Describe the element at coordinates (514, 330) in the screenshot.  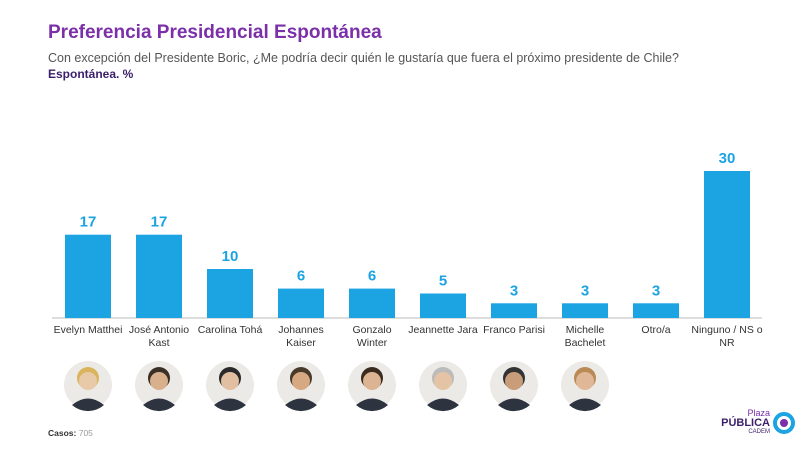
I see `x-tick-label: Franco Parisi` at that location.